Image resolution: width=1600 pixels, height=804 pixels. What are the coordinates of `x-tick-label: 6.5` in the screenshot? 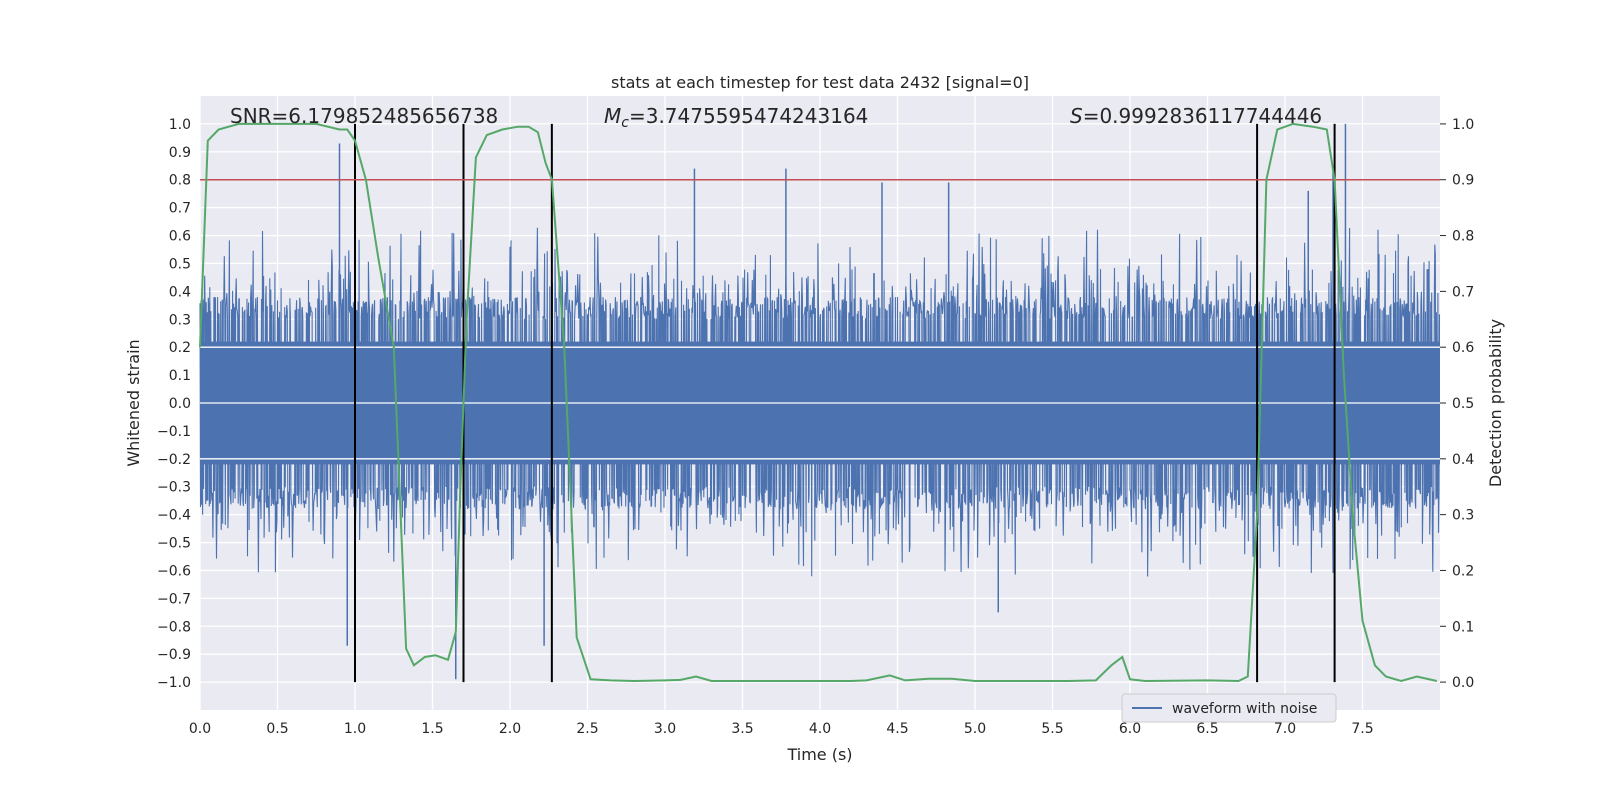 It's located at (1207, 729).